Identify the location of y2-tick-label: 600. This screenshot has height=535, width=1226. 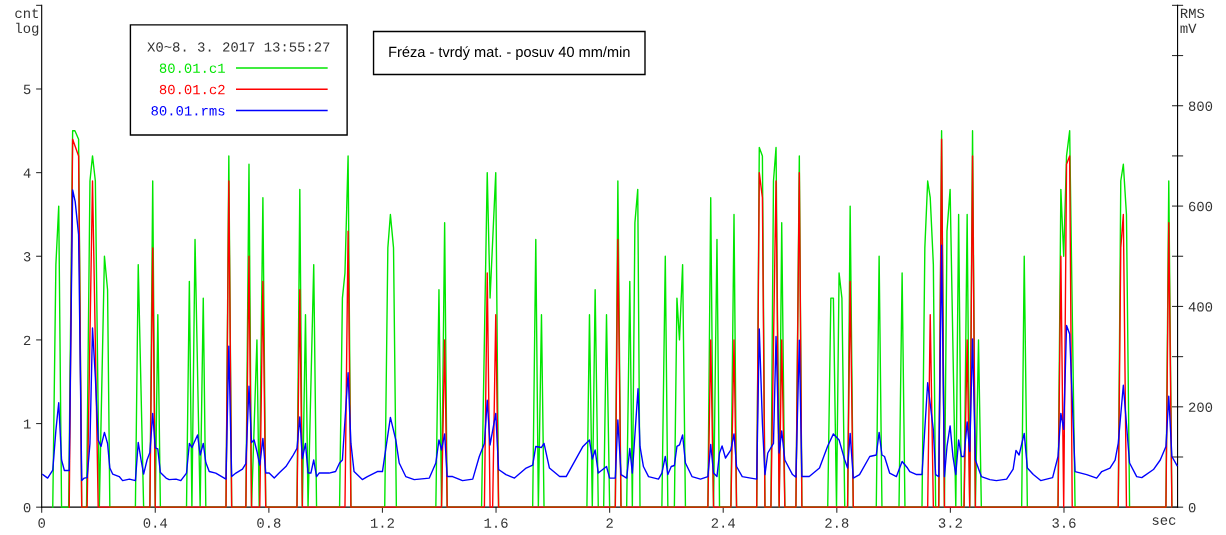
(1201, 206).